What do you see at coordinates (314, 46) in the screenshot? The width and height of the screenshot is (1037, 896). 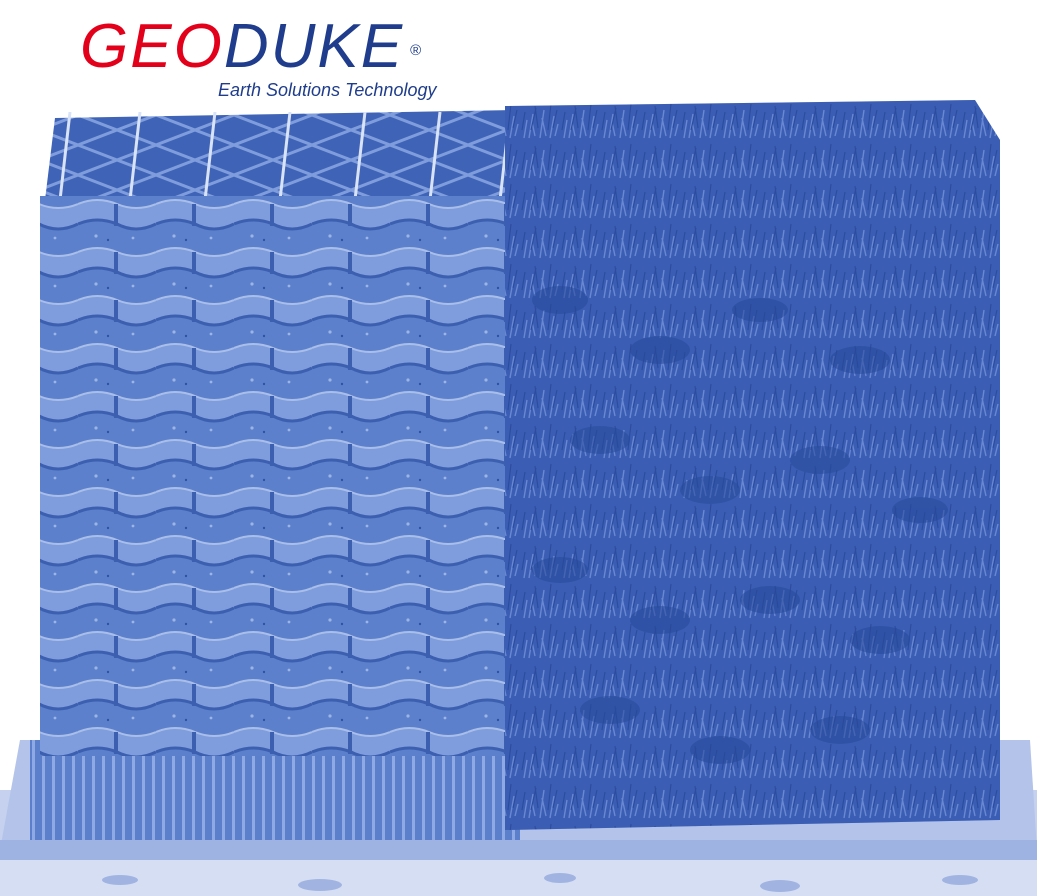 I see `brand-duke: DUKE` at bounding box center [314, 46].